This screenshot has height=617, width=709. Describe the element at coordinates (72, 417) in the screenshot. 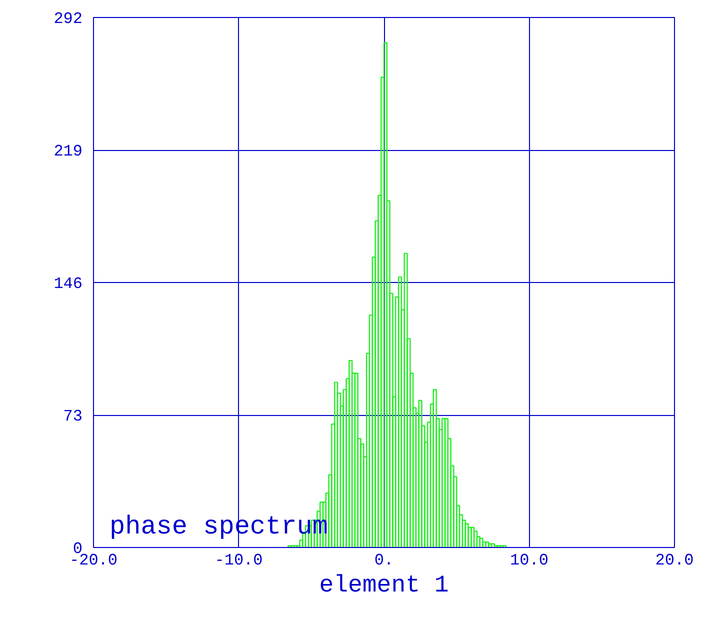

I see `y-tick-label: 73` at that location.